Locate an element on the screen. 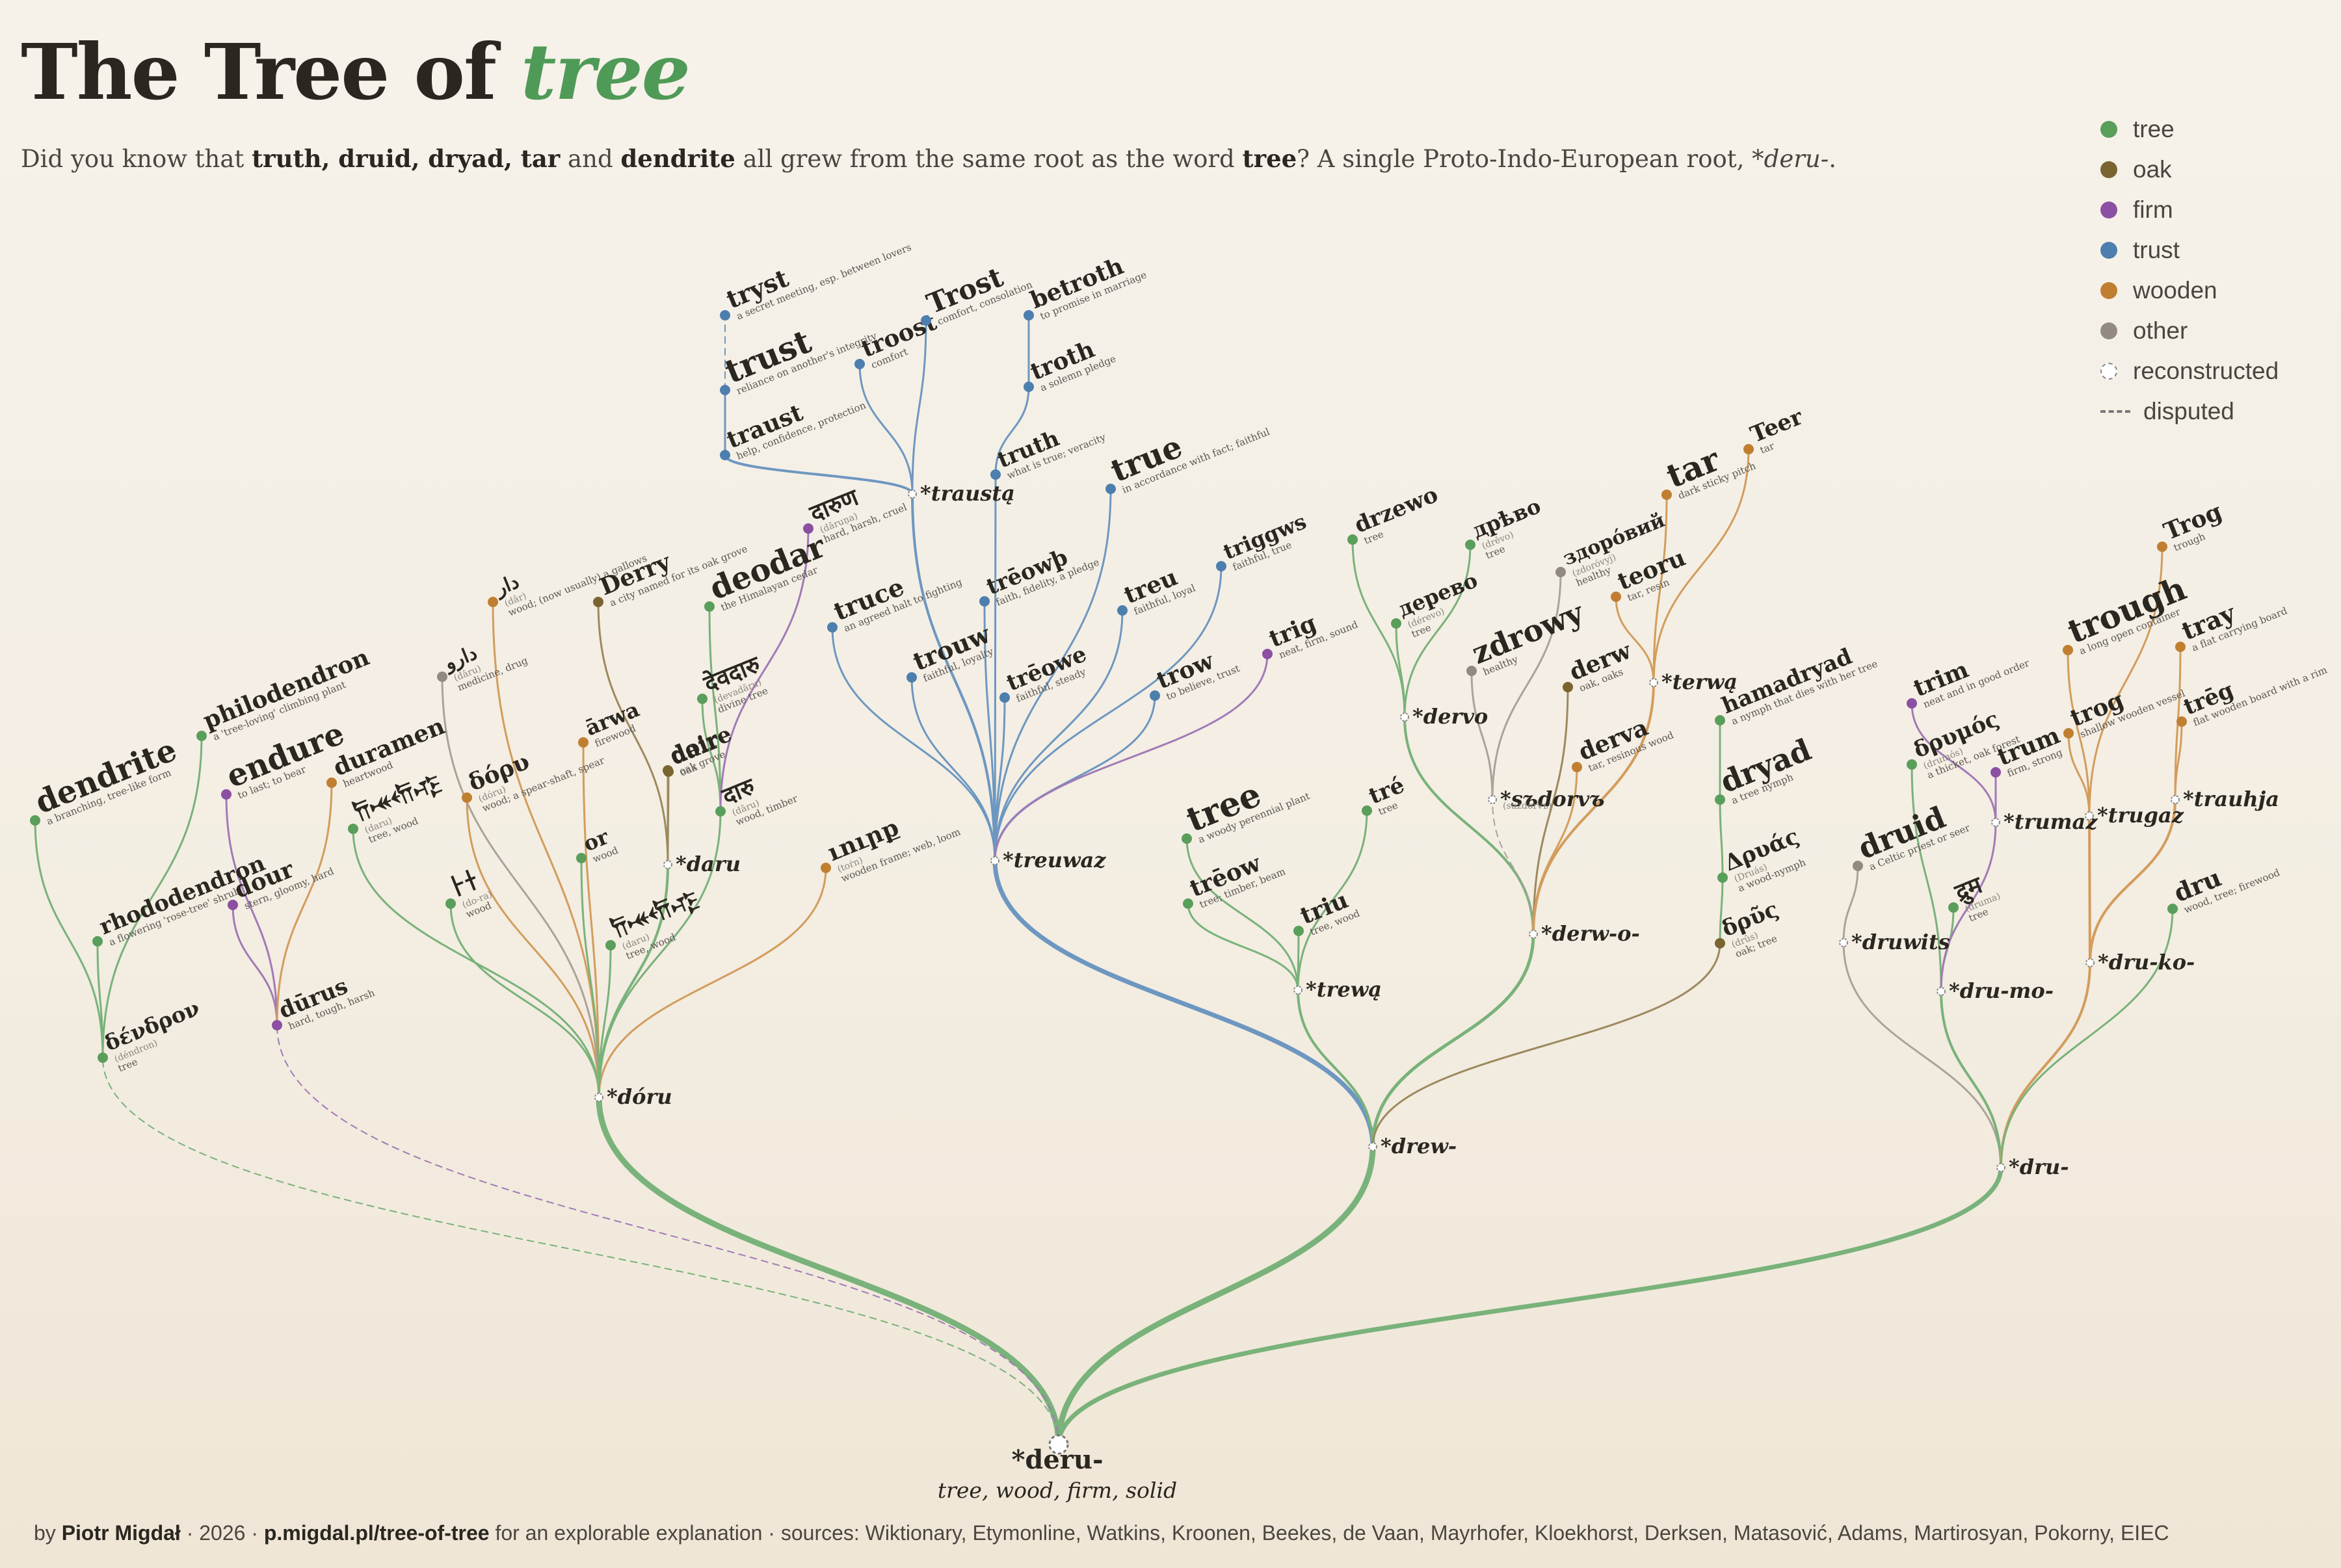 Image resolution: width=2341 pixels, height=1568 pixels. word-node: *trugaz is located at coordinates (2134, 815).